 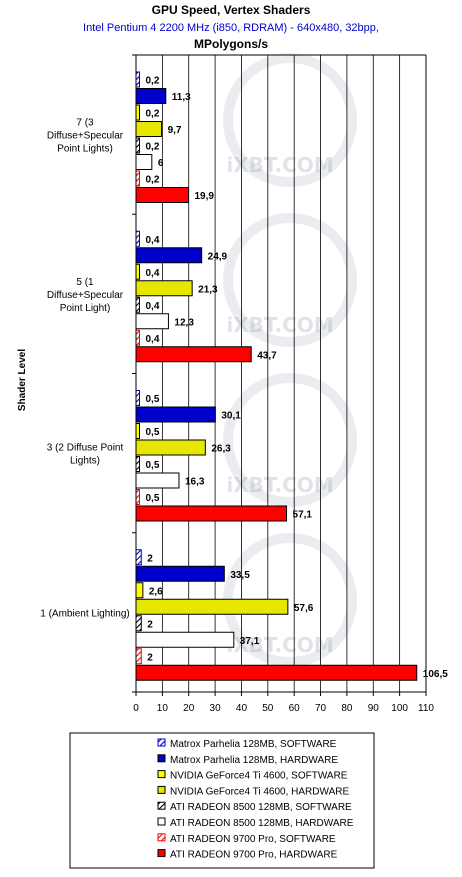 I want to click on x-tick-label: 110, so click(x=426, y=708).